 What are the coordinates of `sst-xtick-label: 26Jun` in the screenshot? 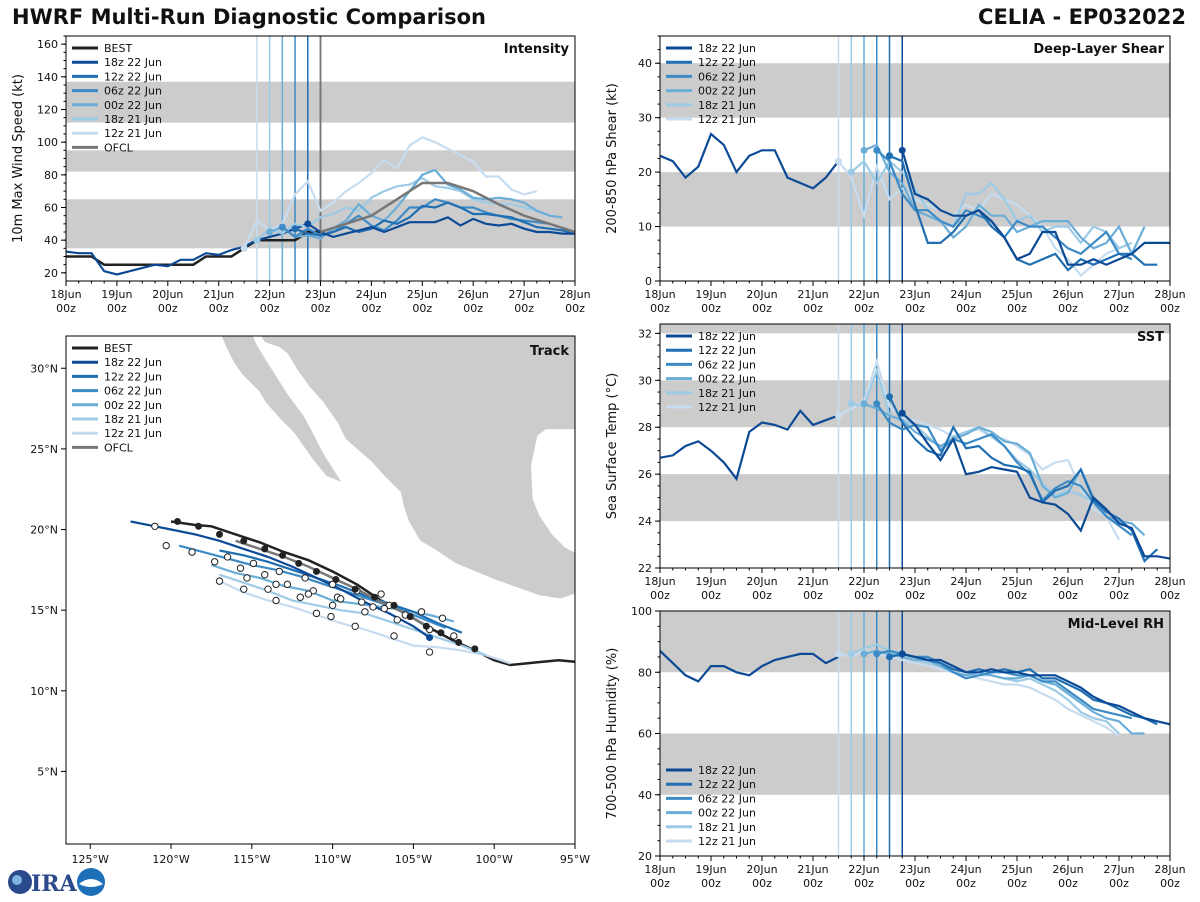 It's located at (1067, 581).